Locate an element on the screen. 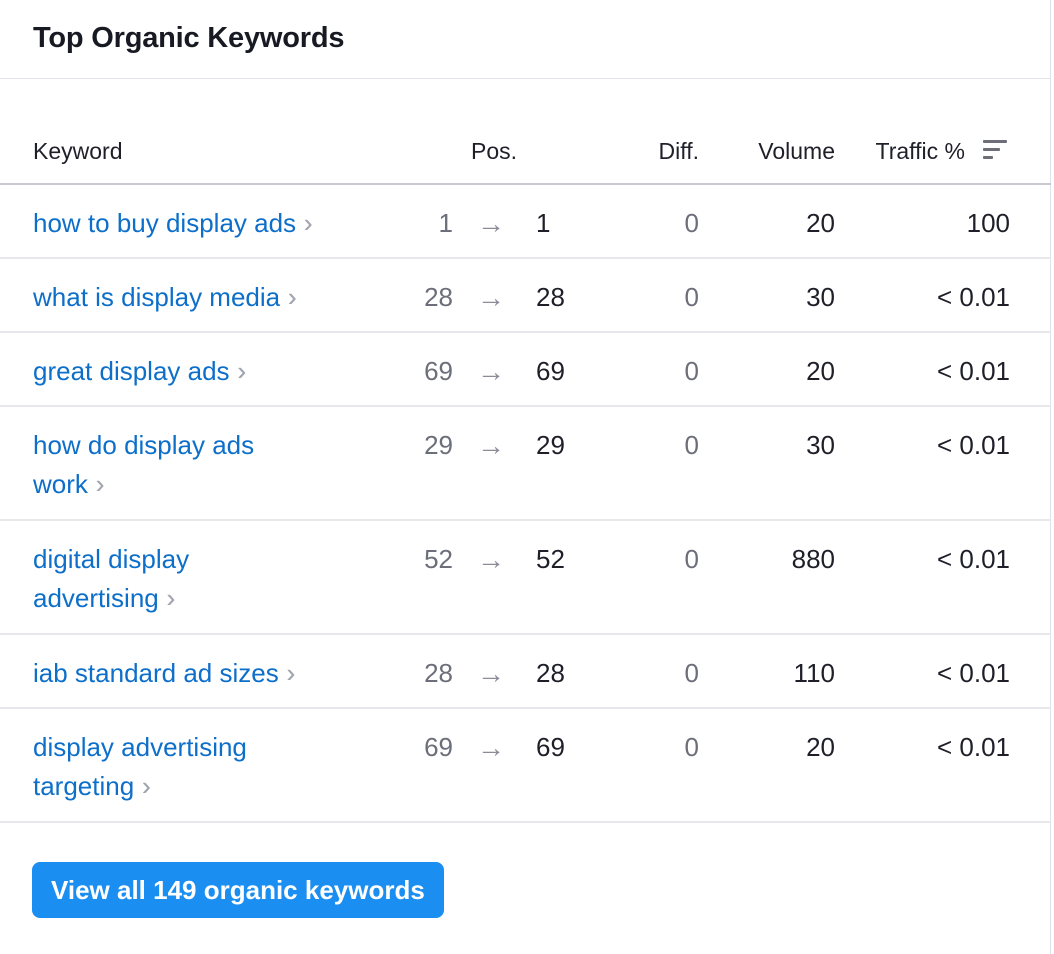 The width and height of the screenshot is (1054, 954). keyword-text: digital display is located at coordinates (111, 559).